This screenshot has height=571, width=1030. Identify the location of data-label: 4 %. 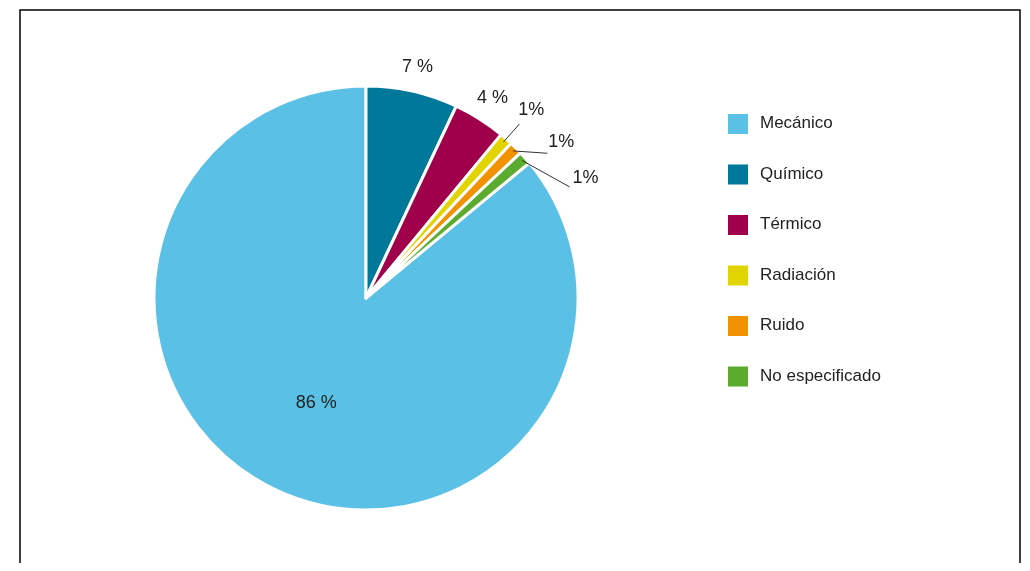
(492, 97).